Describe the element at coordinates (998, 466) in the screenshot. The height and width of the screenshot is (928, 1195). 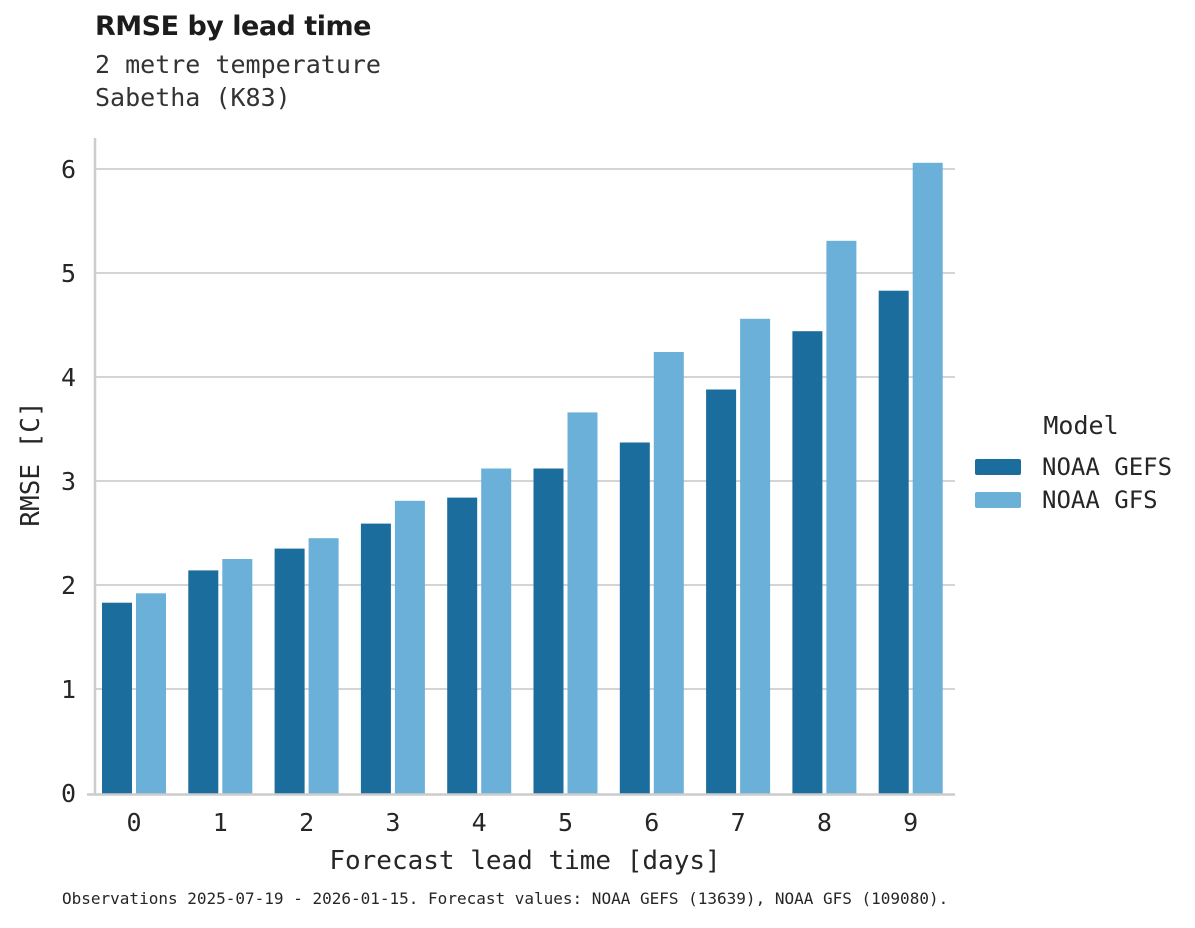
I see `legend-swatch-noaa-gefs` at that location.